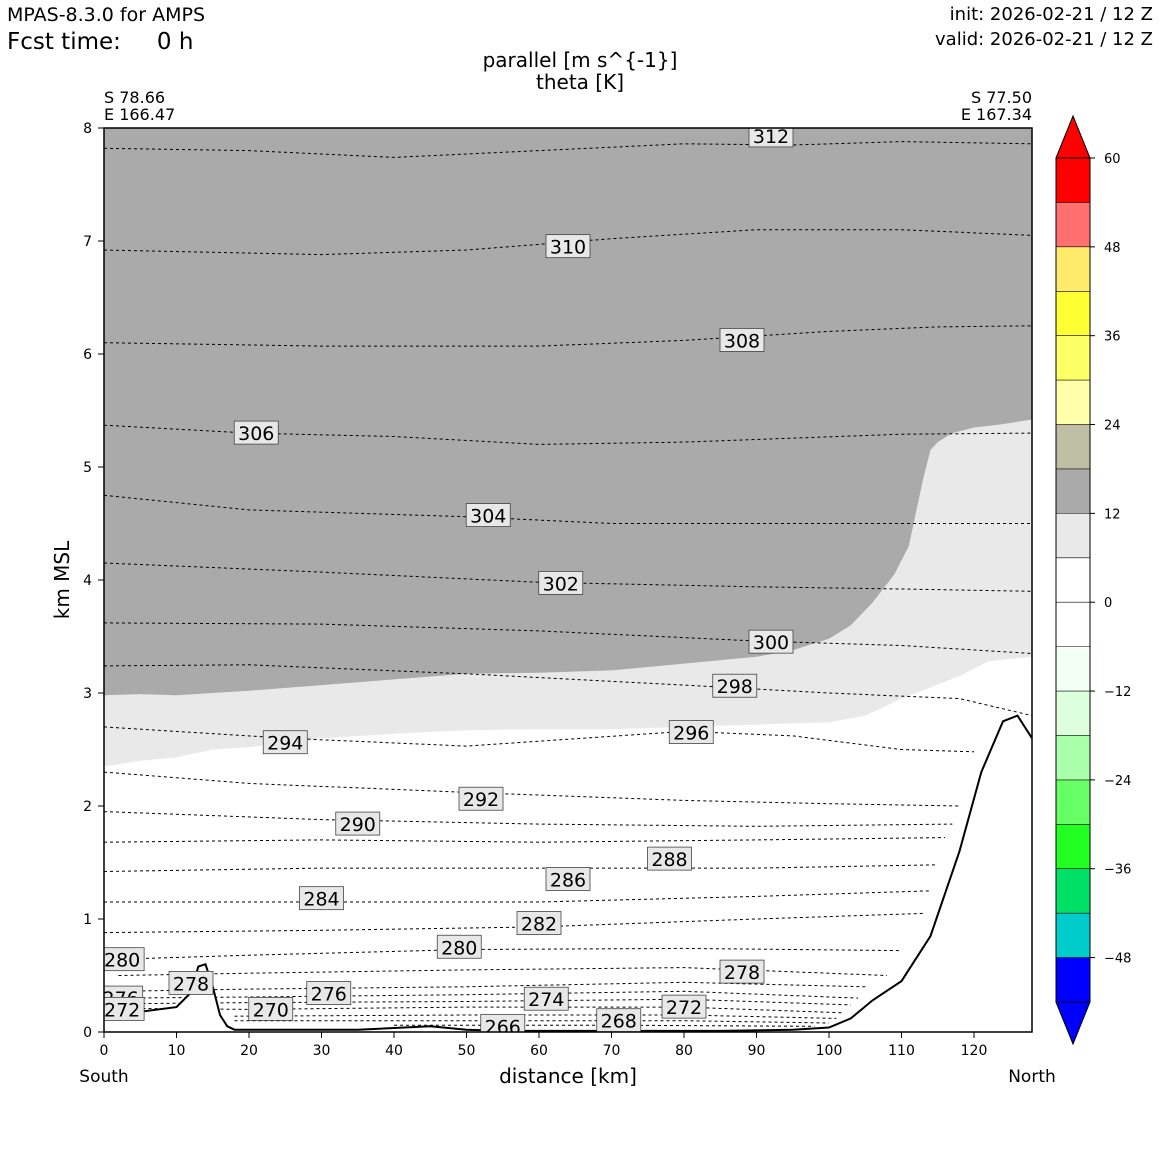 This screenshot has width=1160, height=1160. I want to click on theta-label-text: 296, so click(691, 734).